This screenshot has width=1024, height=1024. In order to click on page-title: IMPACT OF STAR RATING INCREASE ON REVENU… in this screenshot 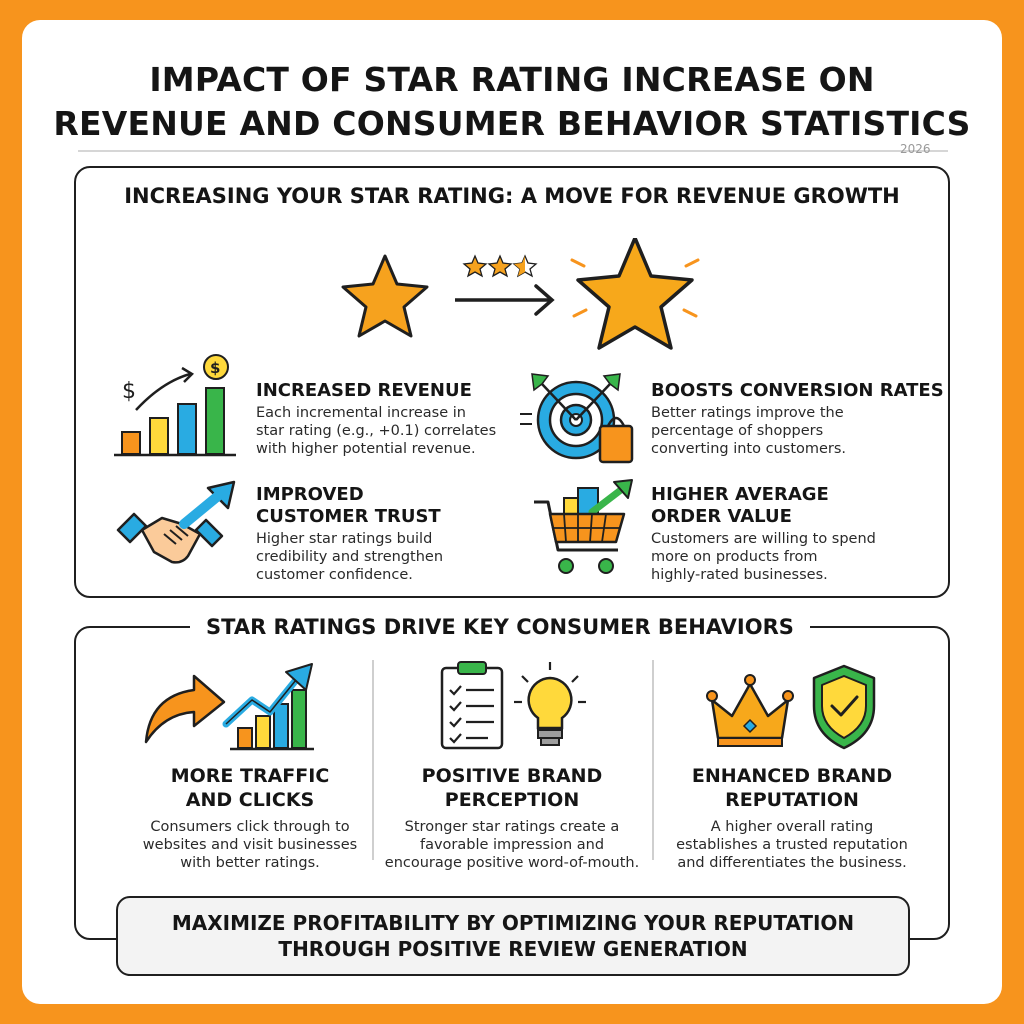, I will do `click(512, 102)`.